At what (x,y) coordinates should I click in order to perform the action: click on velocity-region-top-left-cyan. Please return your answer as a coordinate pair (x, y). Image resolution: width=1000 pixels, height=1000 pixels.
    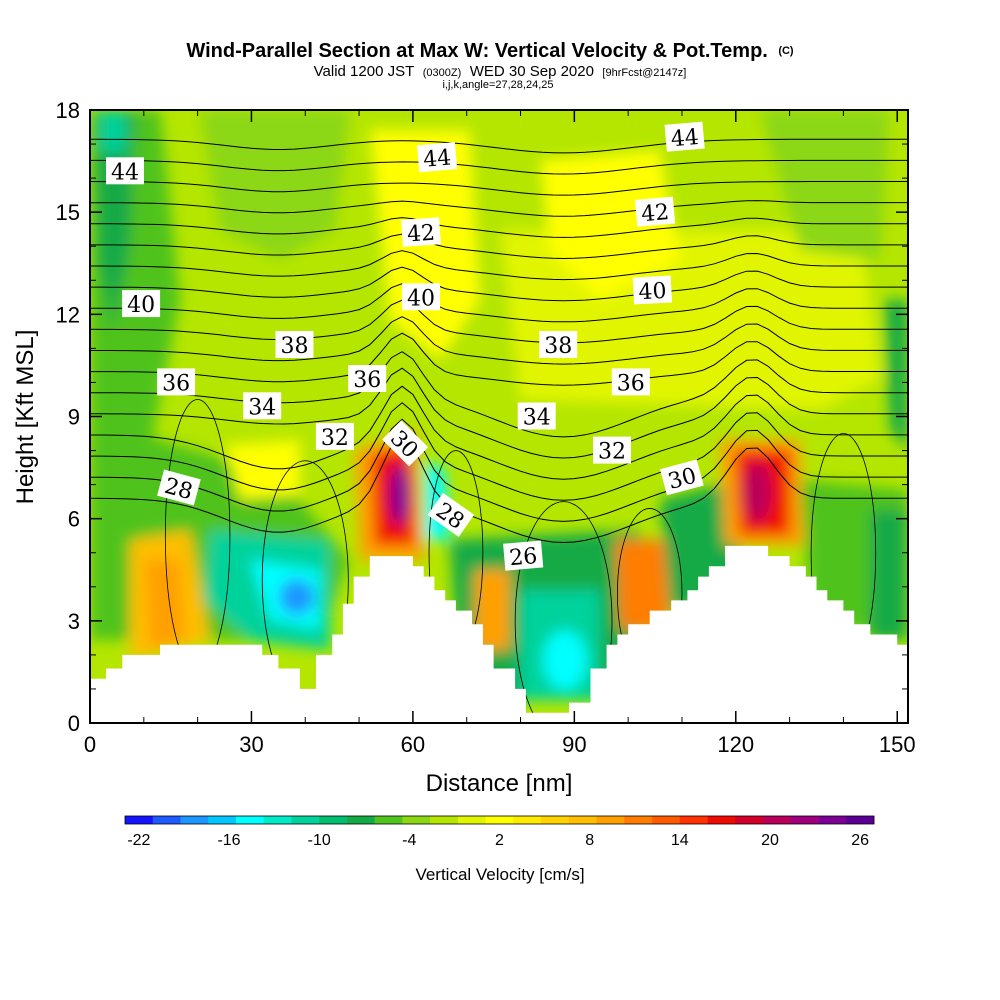
    Looking at the image, I should click on (113, 132).